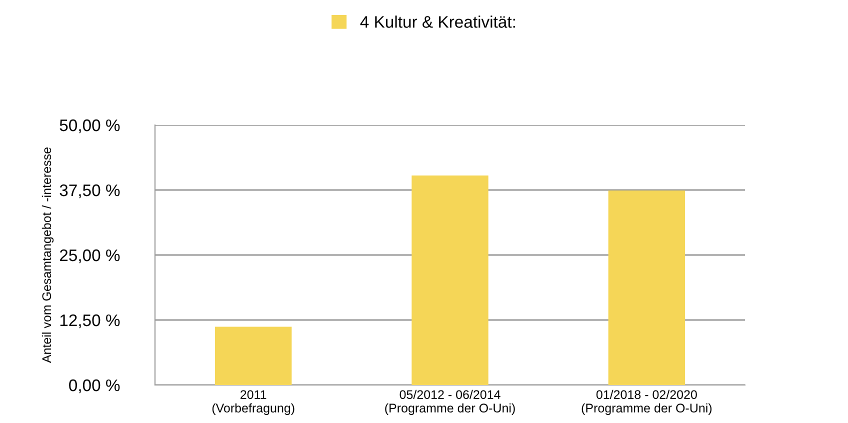 This screenshot has height=423, width=848. I want to click on x-tick-label: 2011 (Vorbefragung), so click(253, 402).